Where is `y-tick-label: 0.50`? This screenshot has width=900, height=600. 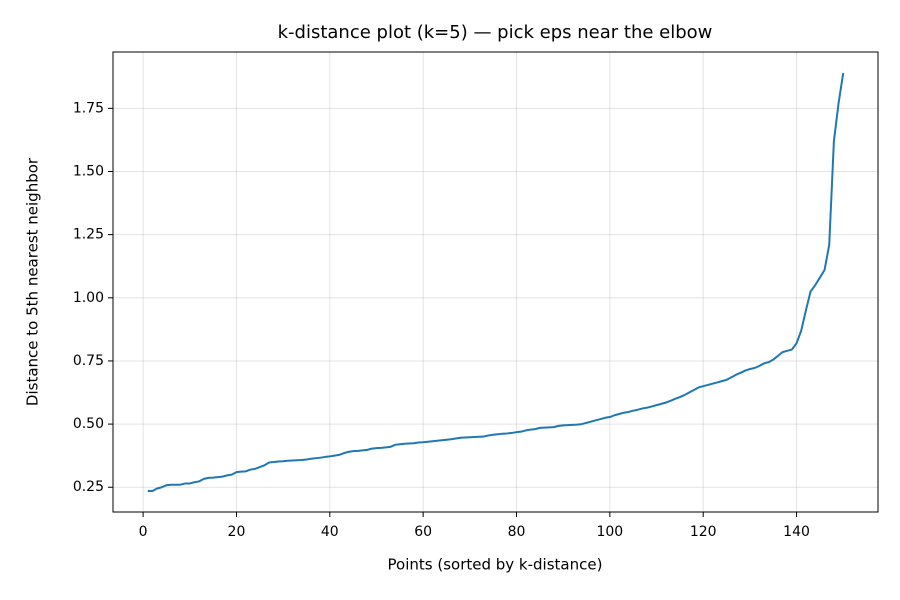 y-tick-label: 0.50 is located at coordinates (88, 424).